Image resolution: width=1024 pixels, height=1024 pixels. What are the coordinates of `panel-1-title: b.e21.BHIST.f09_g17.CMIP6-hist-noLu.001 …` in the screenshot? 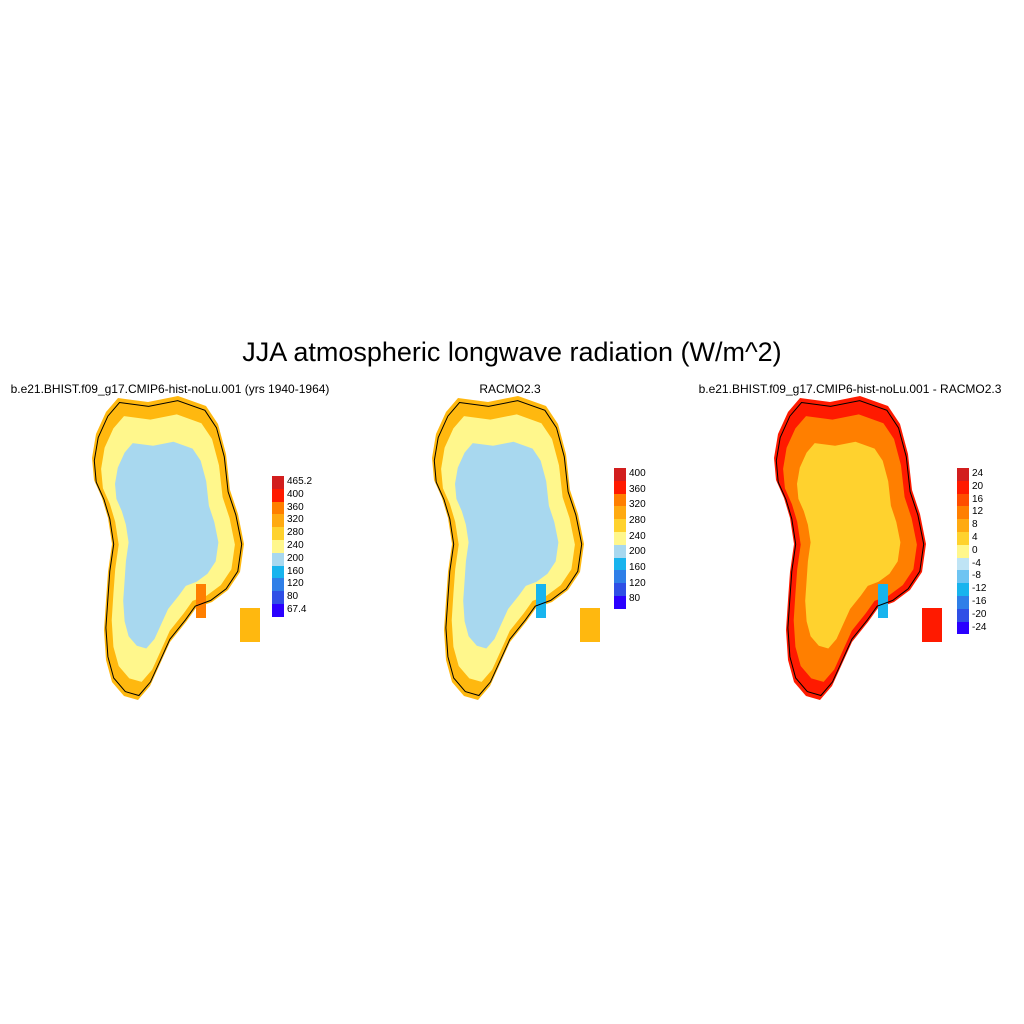 It's located at (170, 389).